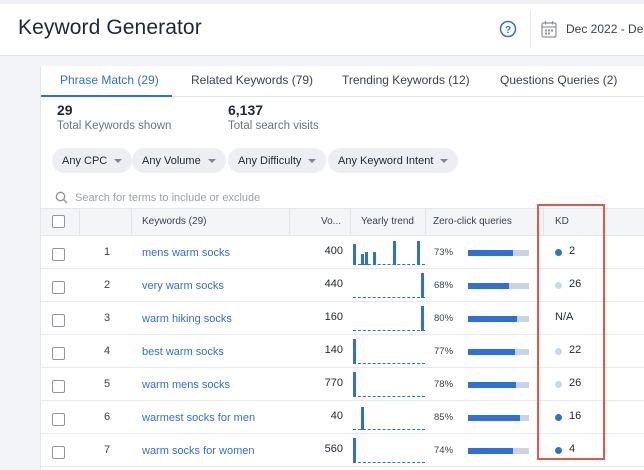  What do you see at coordinates (575, 350) in the screenshot?
I see `kd-value: 22` at bounding box center [575, 350].